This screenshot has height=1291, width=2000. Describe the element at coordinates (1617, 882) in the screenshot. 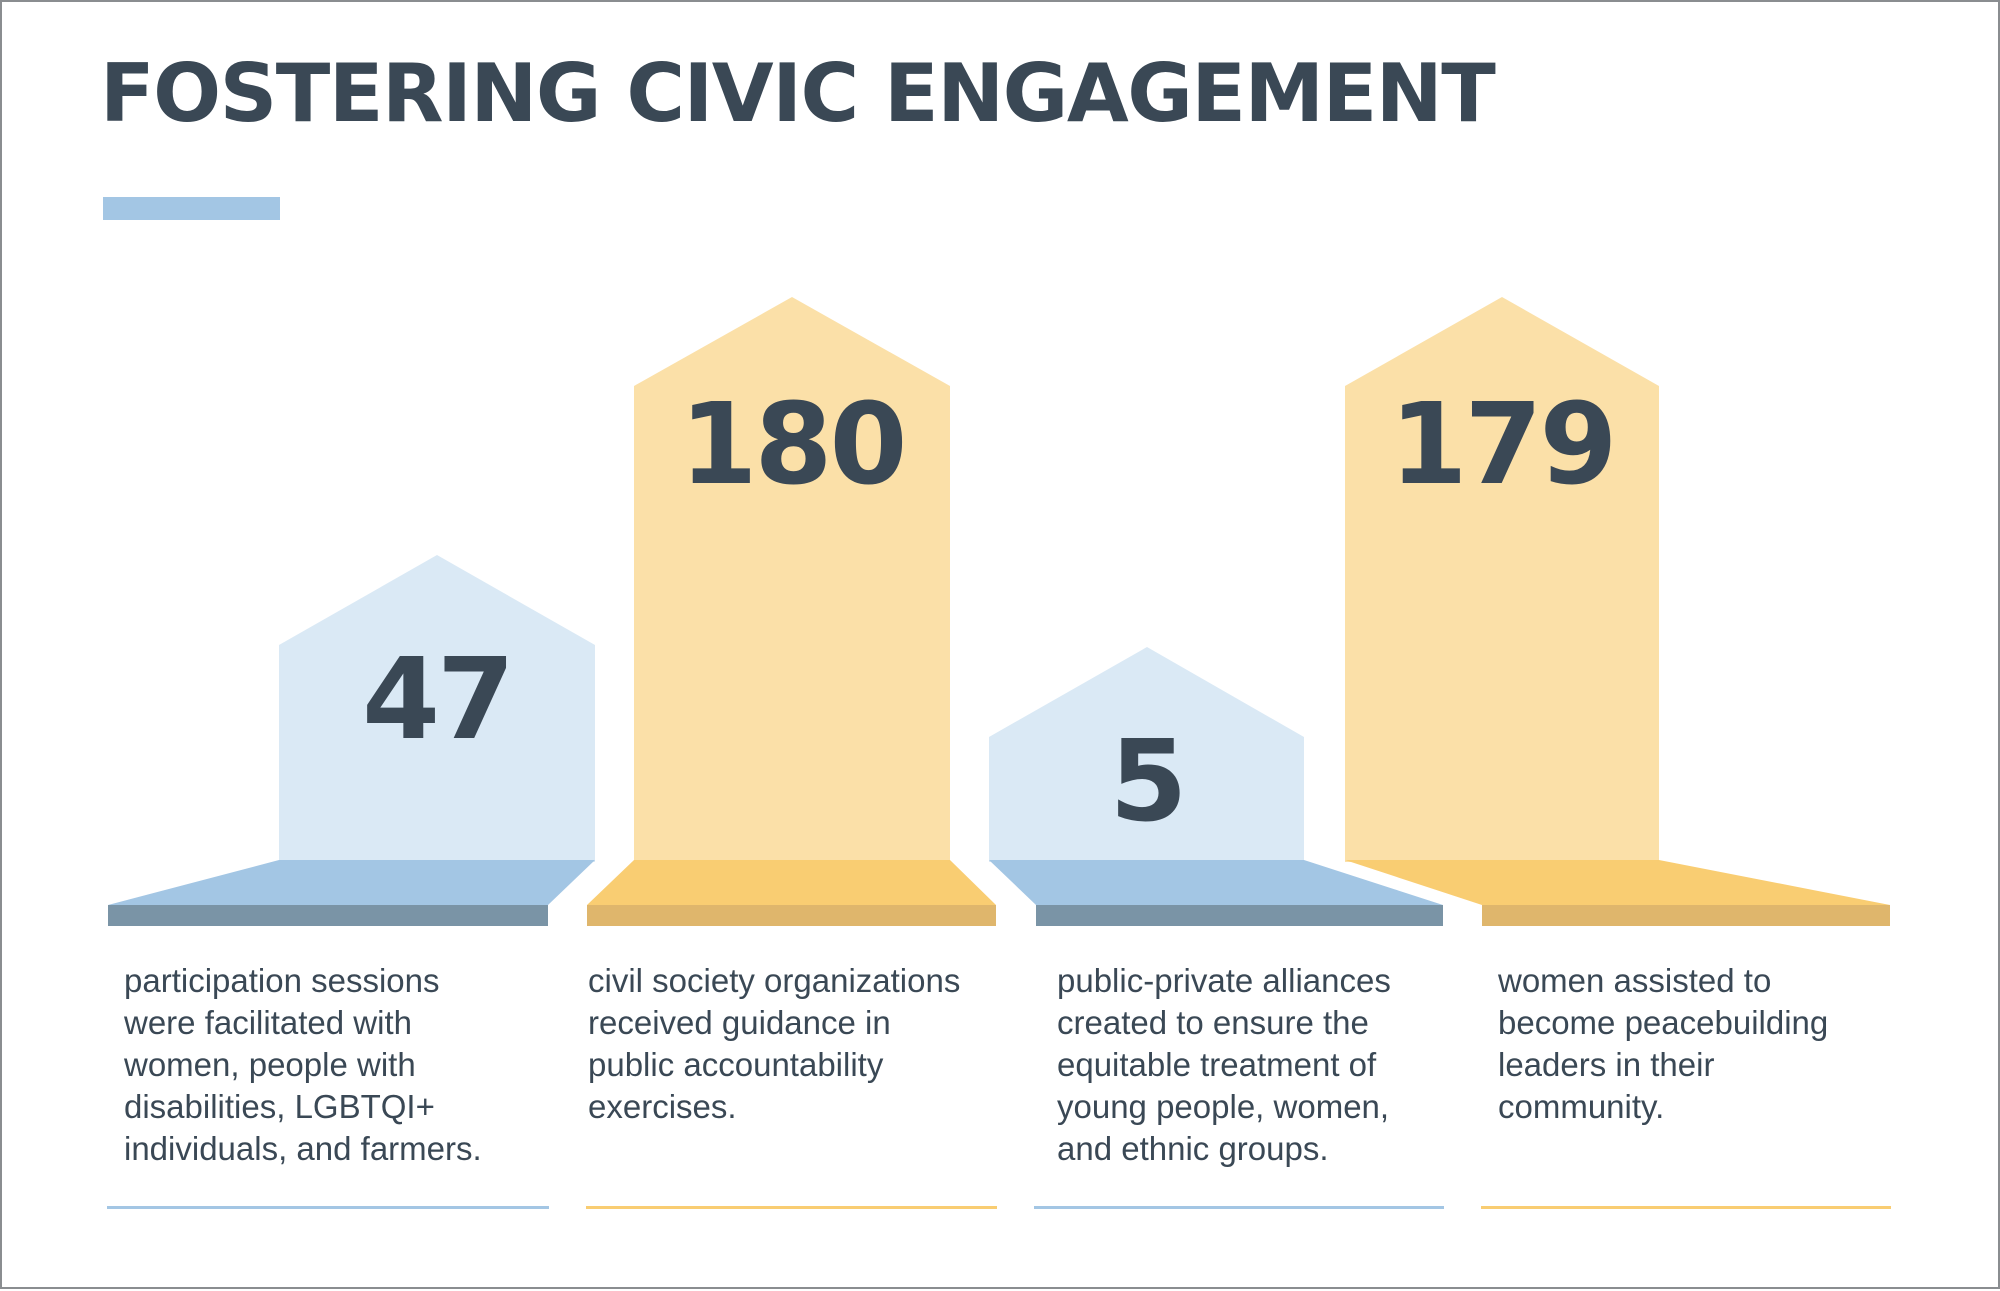

I see `stat-4-platform-top` at that location.